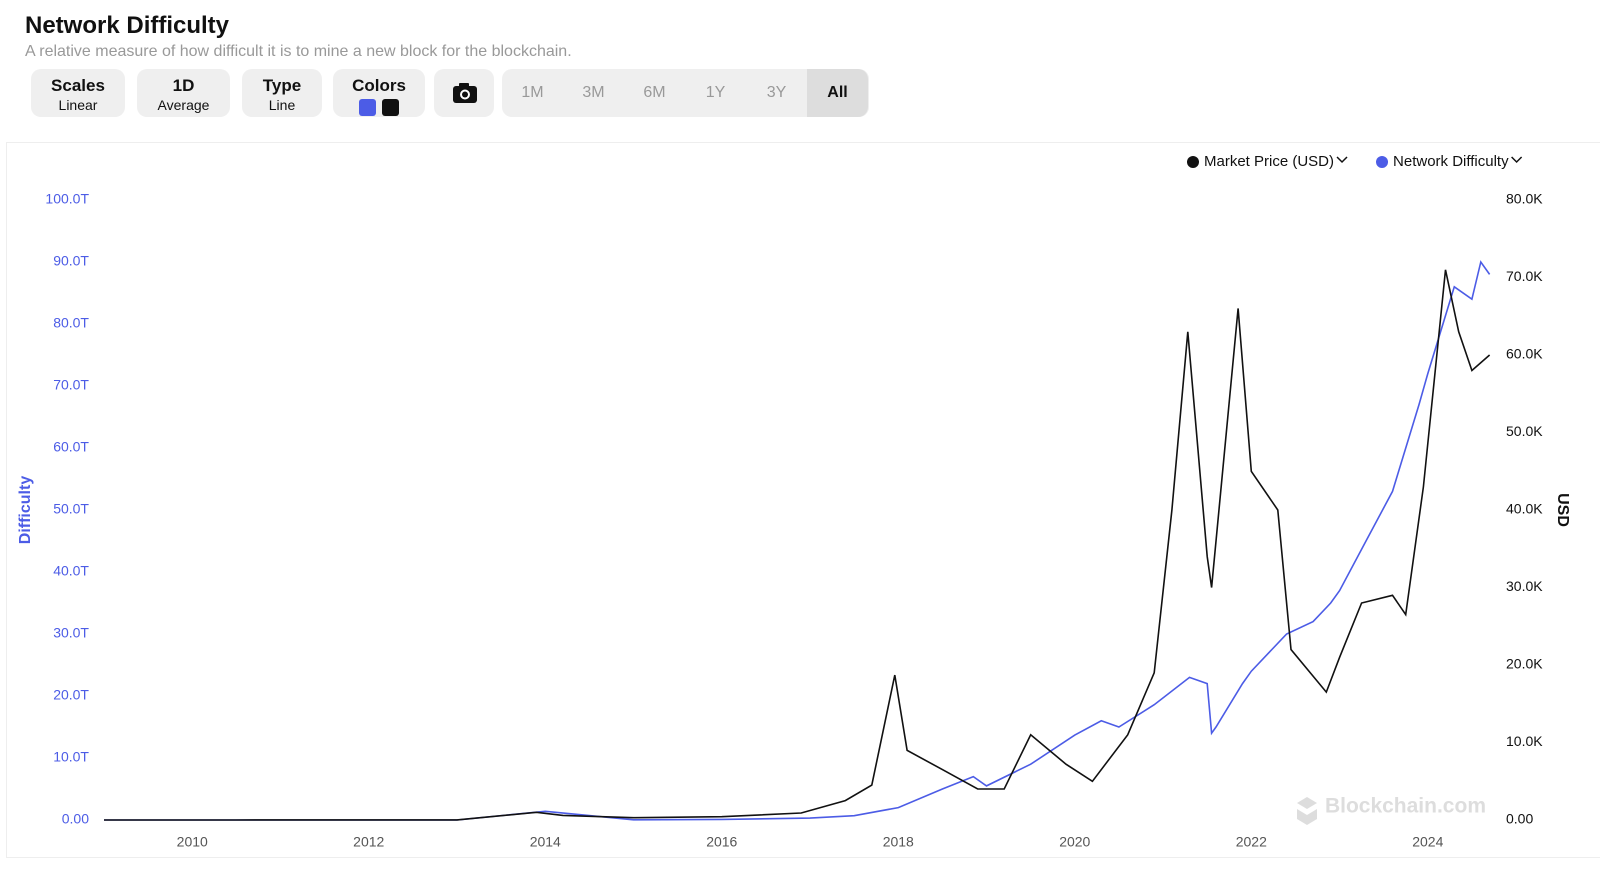 This screenshot has height=892, width=1600. Describe the element at coordinates (71, 323) in the screenshot. I see `y-tick-label: 80.0T` at that location.